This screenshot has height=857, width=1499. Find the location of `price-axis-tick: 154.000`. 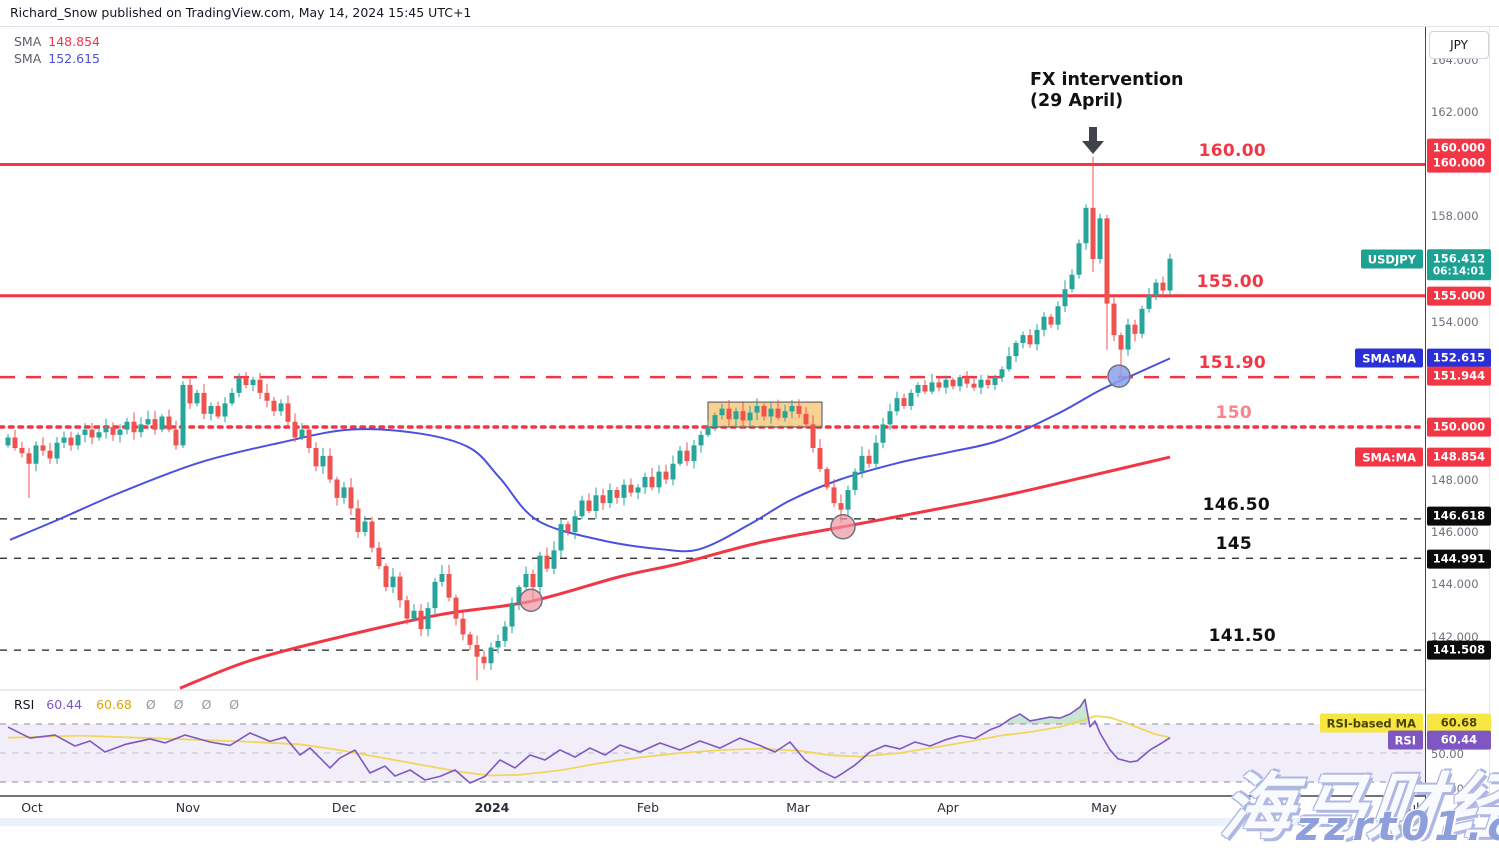

price-axis-tick: 154.000 is located at coordinates (1455, 322).